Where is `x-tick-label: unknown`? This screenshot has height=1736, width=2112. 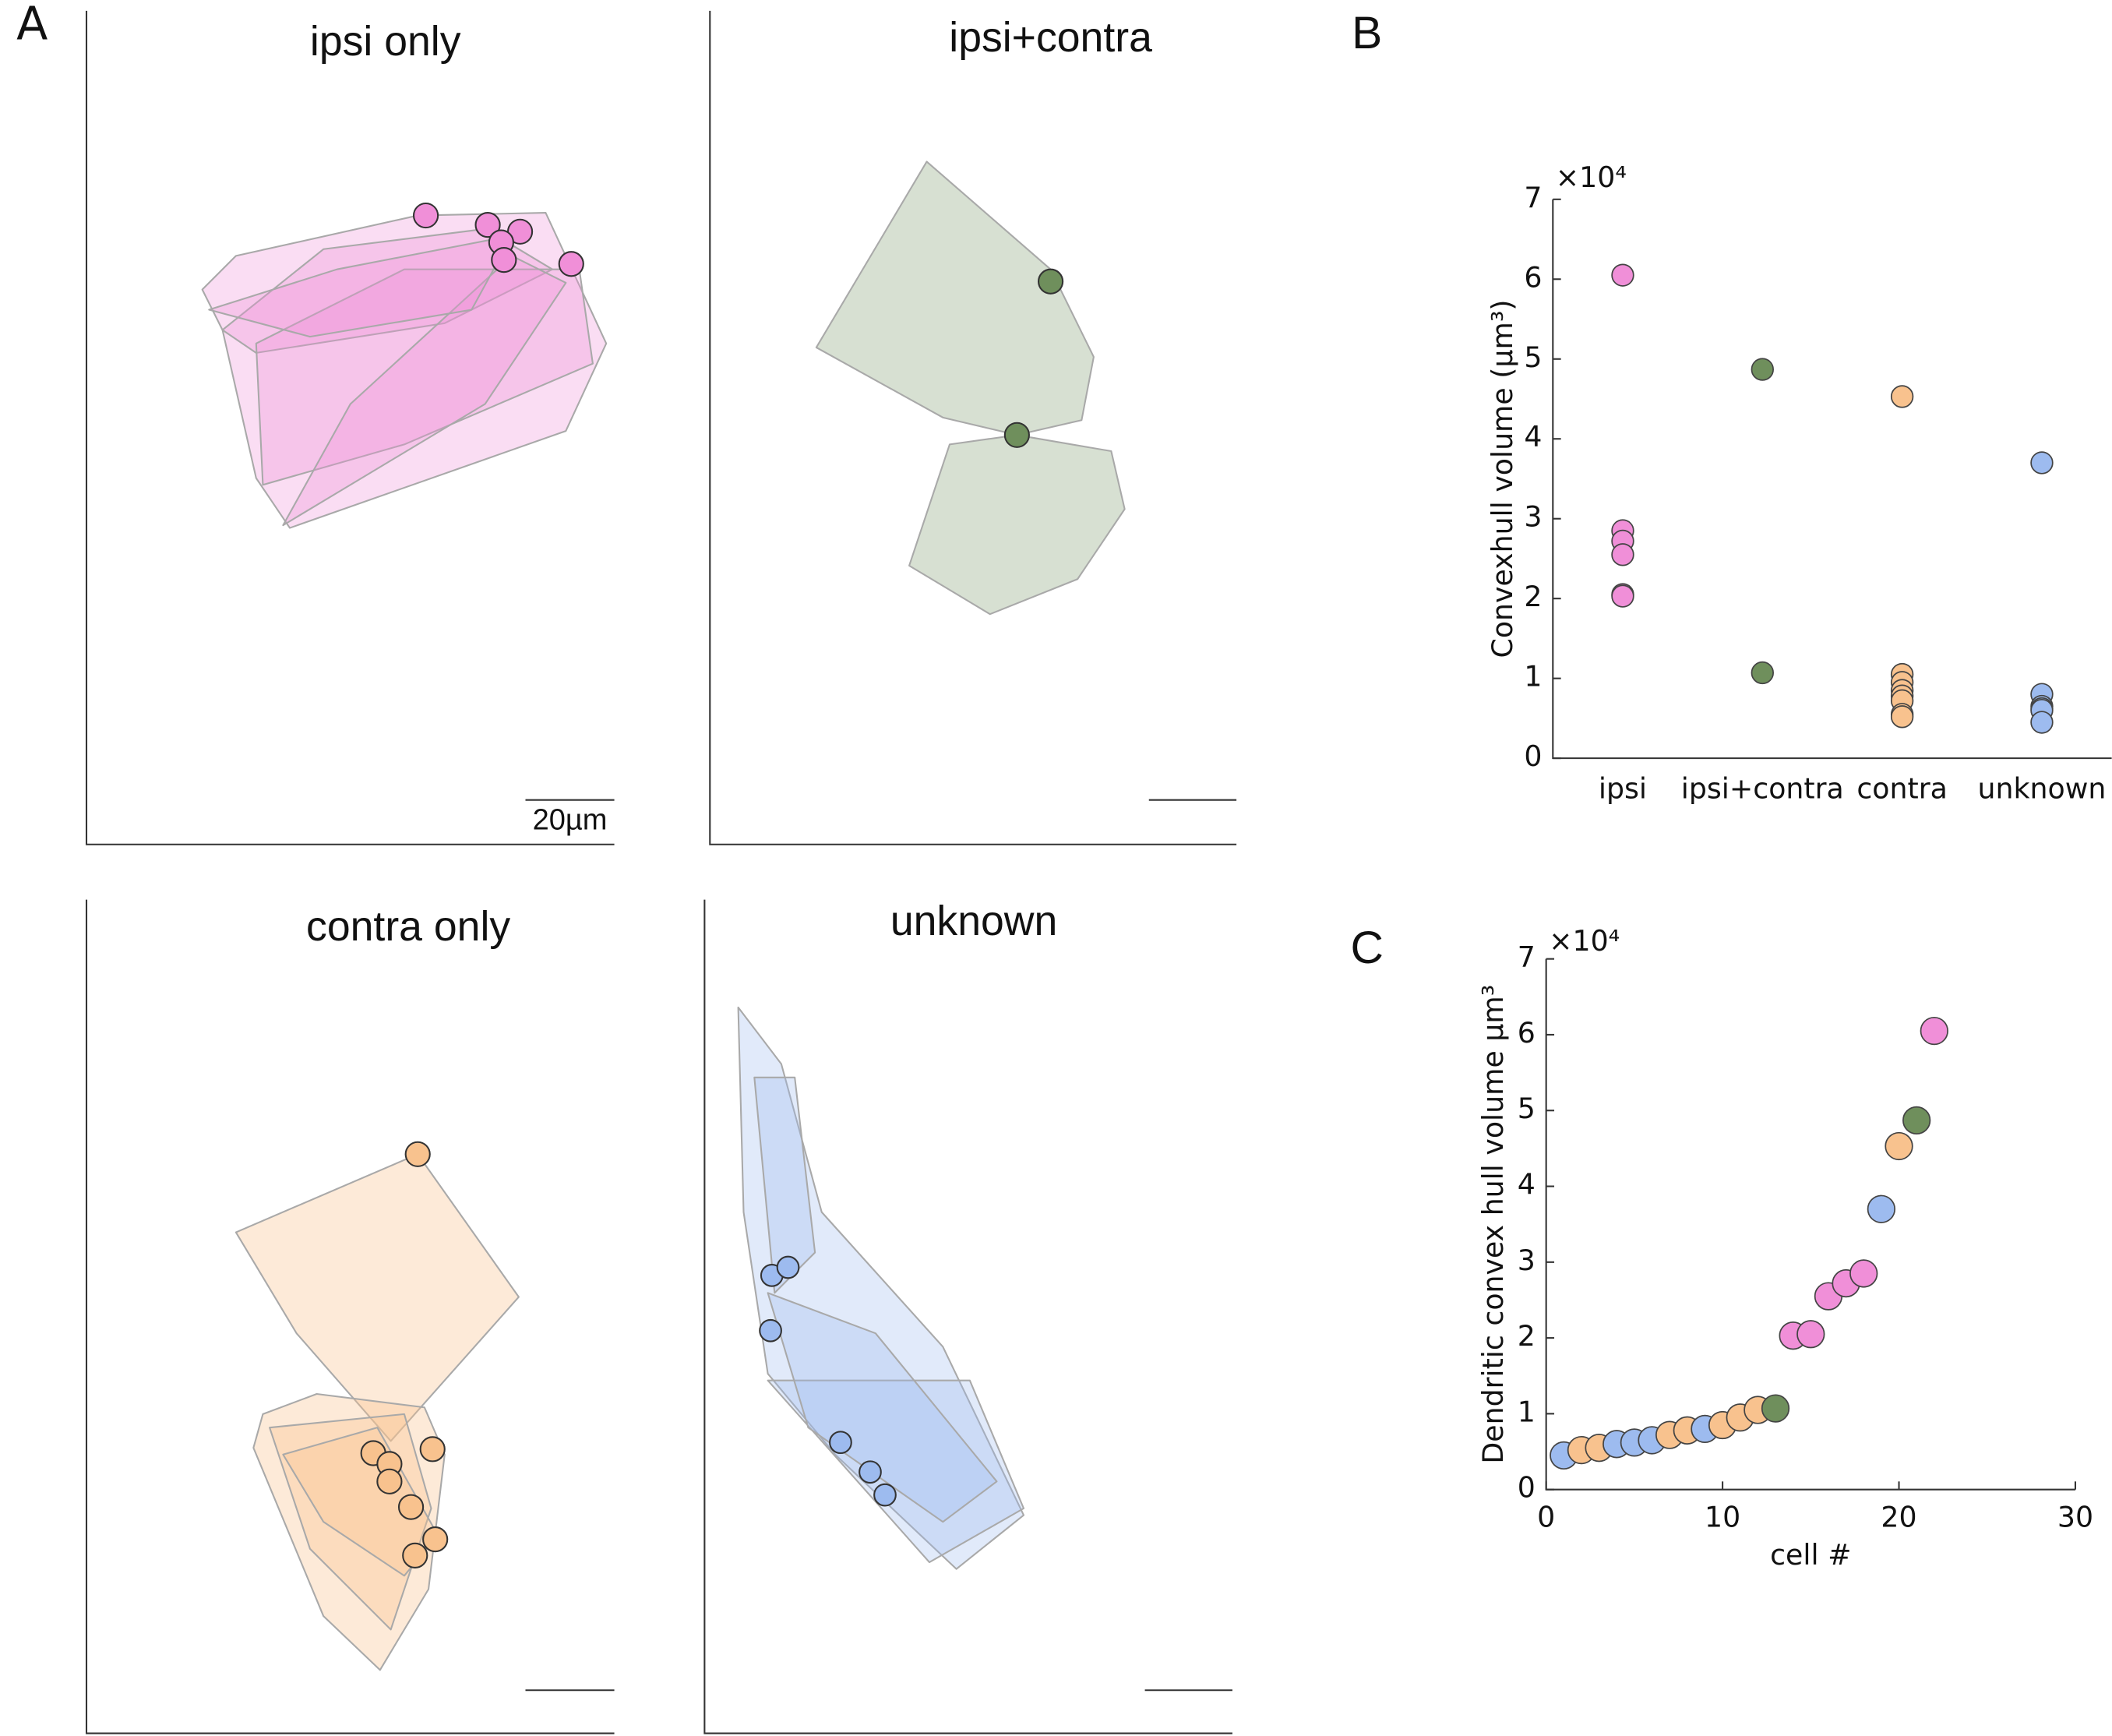 x-tick-label: unknown is located at coordinates (2042, 789).